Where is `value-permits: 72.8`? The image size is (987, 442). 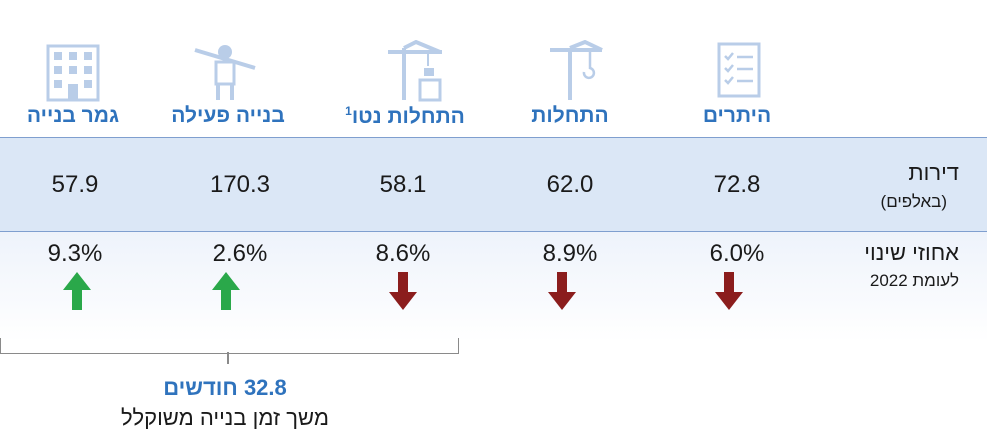 value-permits: 72.8 is located at coordinates (737, 184).